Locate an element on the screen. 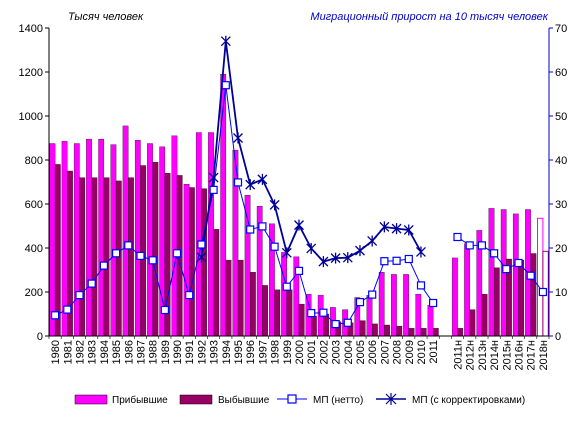 The image size is (578, 423). left-tick-label: 200 is located at coordinates (34, 293).